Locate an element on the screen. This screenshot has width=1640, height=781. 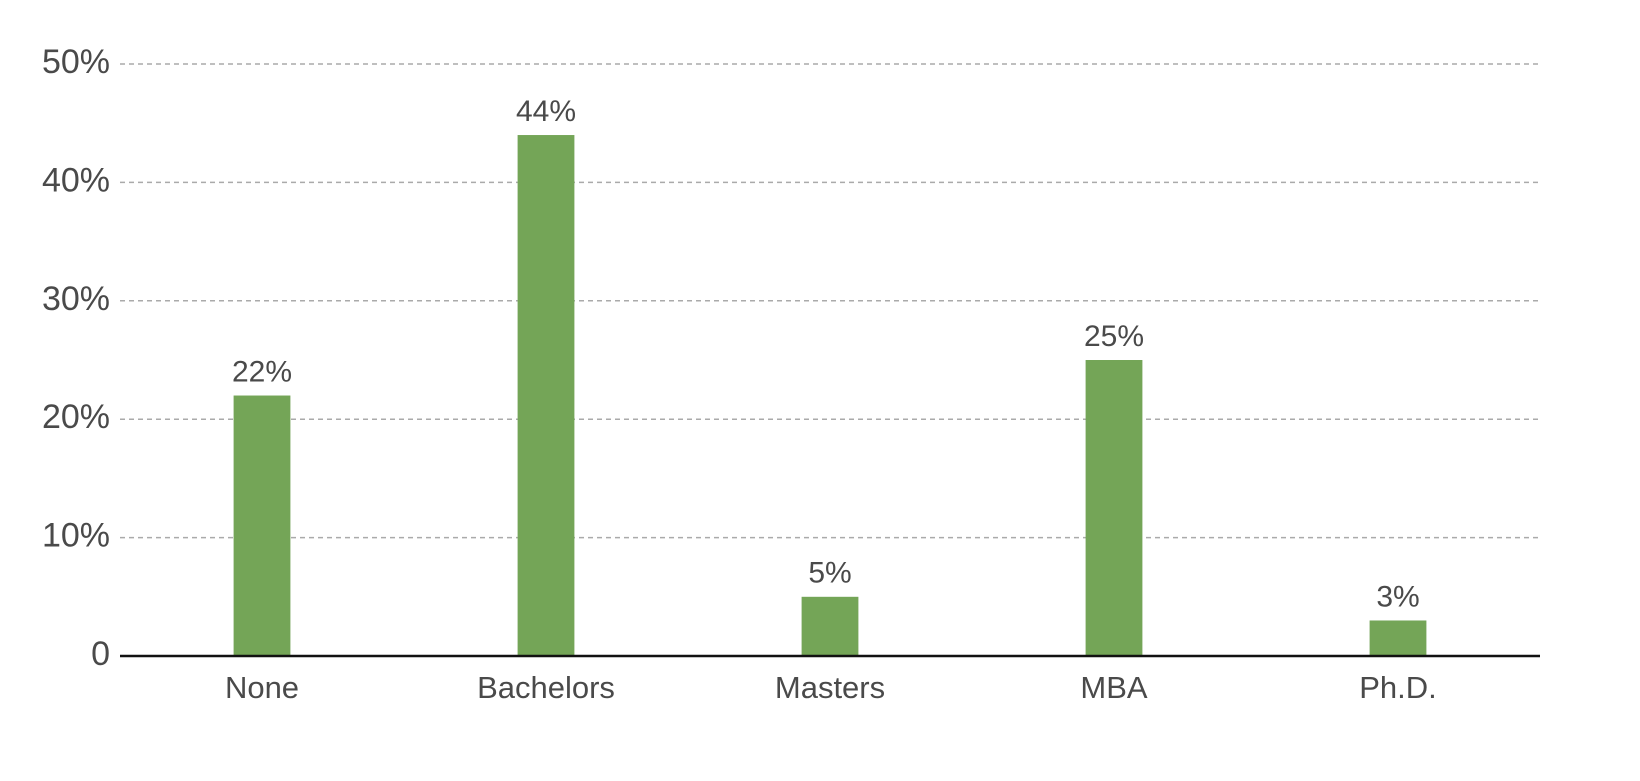
x-tick-label: None is located at coordinates (262, 687).